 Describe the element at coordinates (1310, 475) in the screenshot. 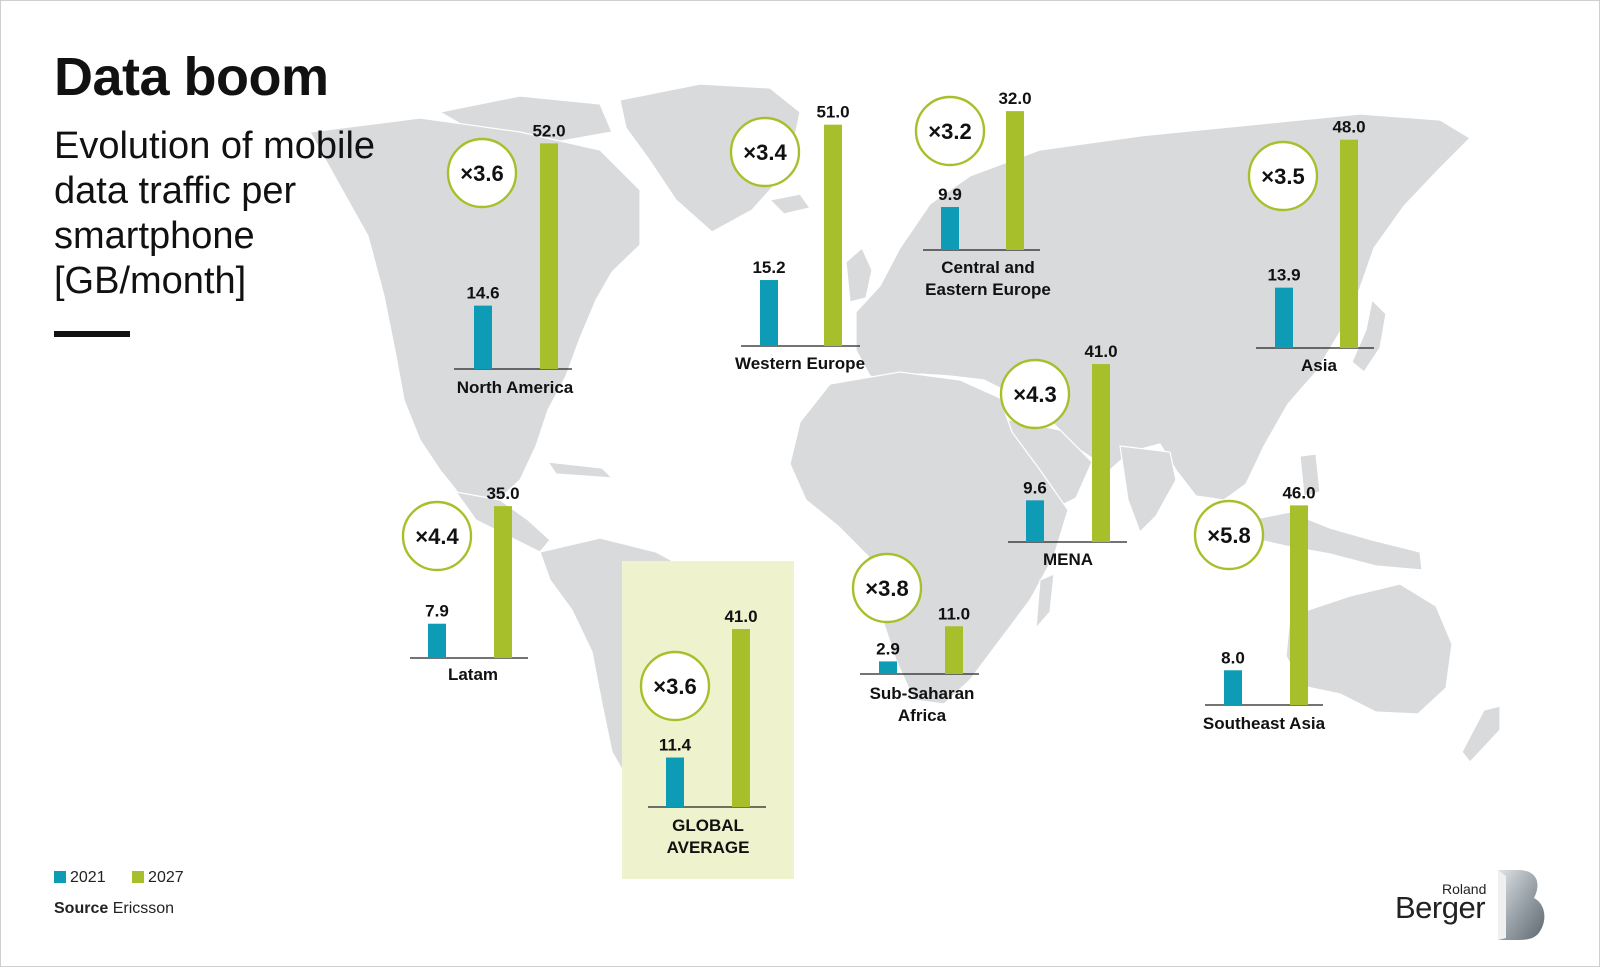

I see `philippines-shape` at that location.